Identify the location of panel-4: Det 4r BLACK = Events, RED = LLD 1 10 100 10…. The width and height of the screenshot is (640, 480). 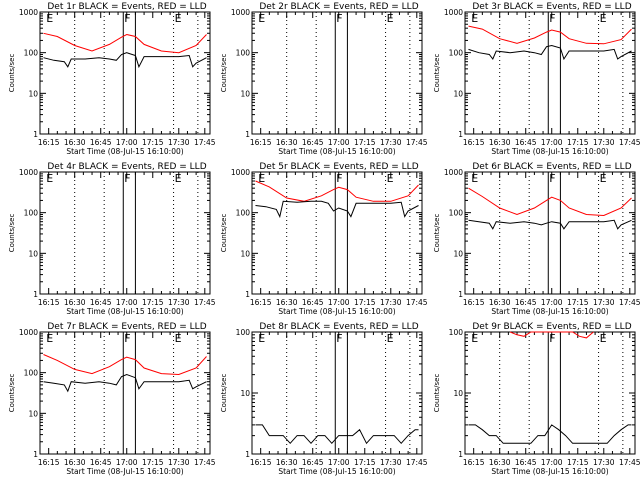
(112, 239).